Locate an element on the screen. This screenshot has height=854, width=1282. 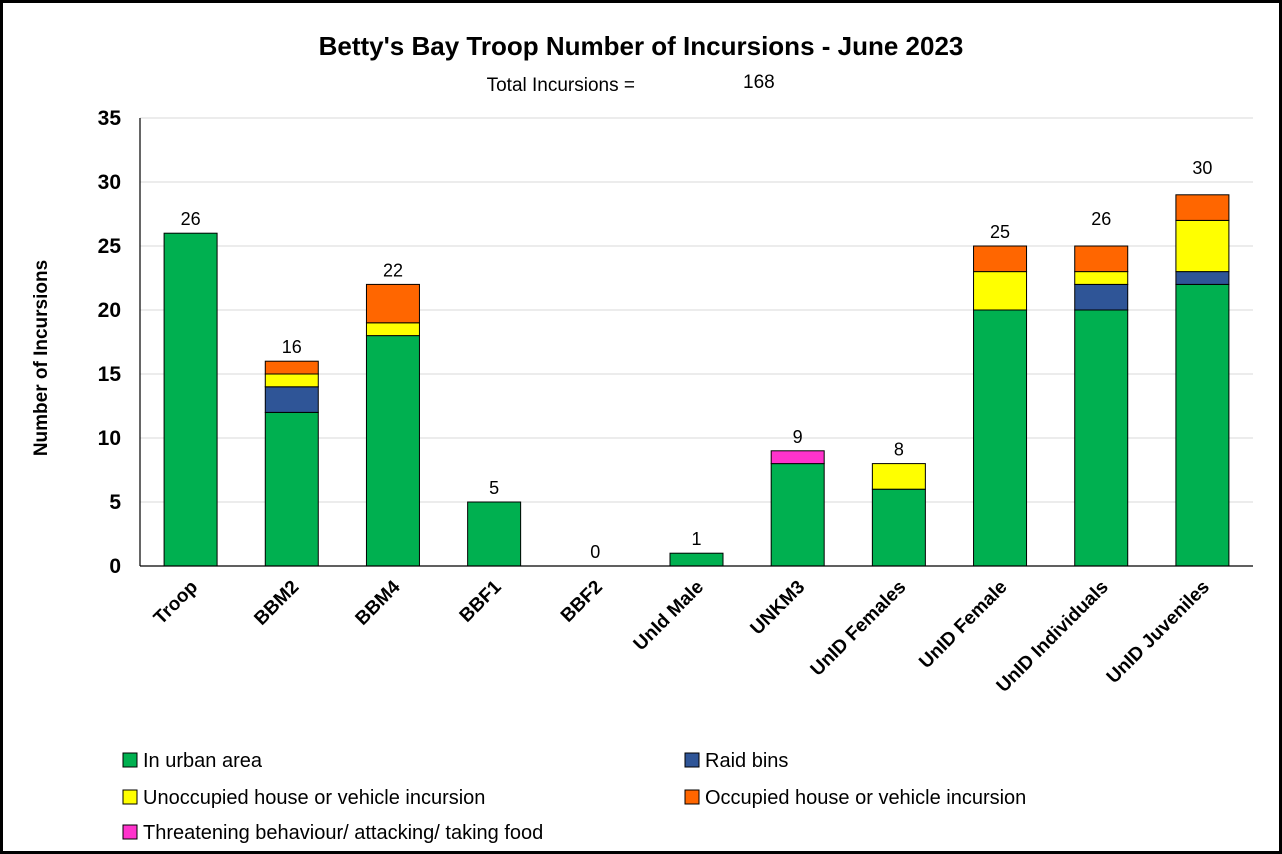
data-label: 30 is located at coordinates (1202, 168).